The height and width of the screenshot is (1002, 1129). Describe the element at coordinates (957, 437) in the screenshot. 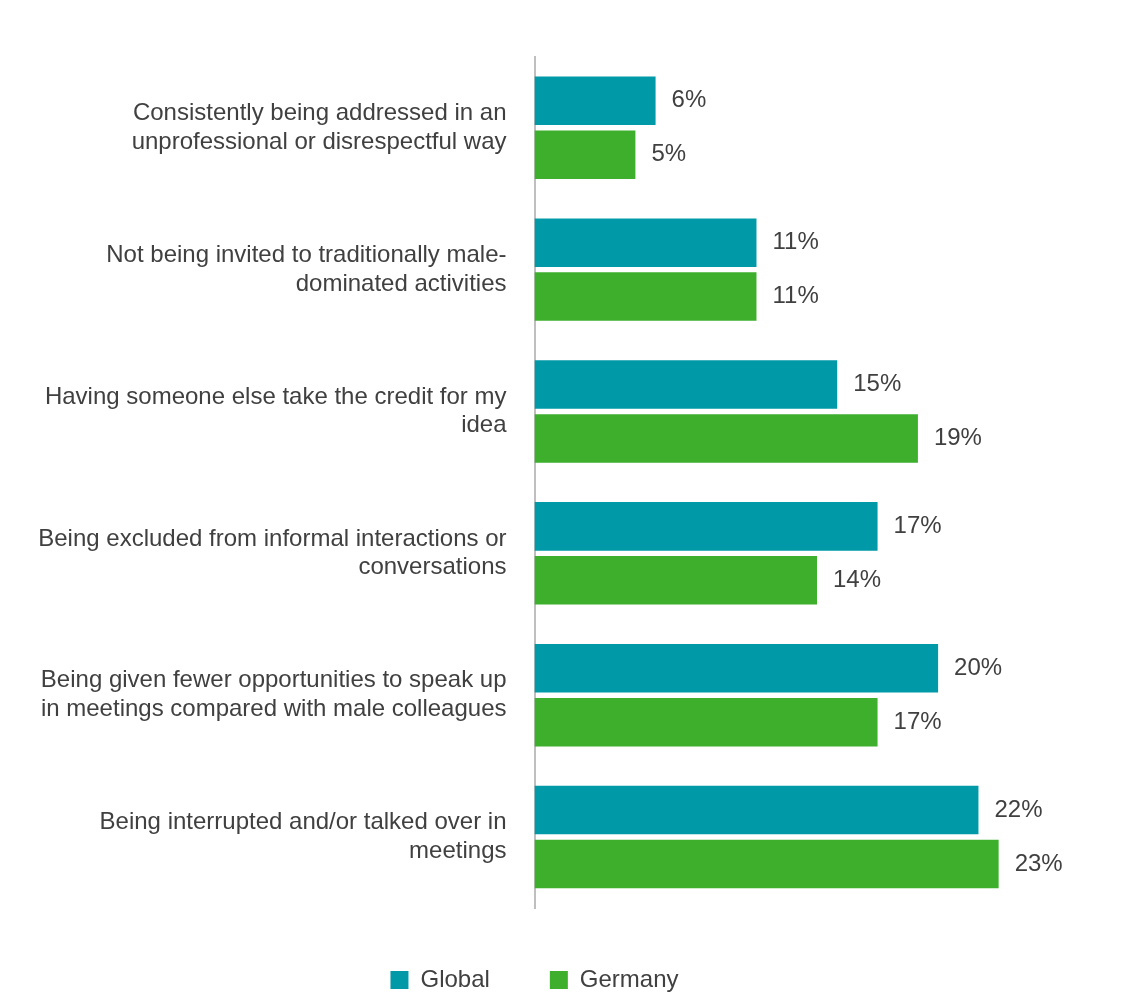

I see `data-label: 19%` at that location.